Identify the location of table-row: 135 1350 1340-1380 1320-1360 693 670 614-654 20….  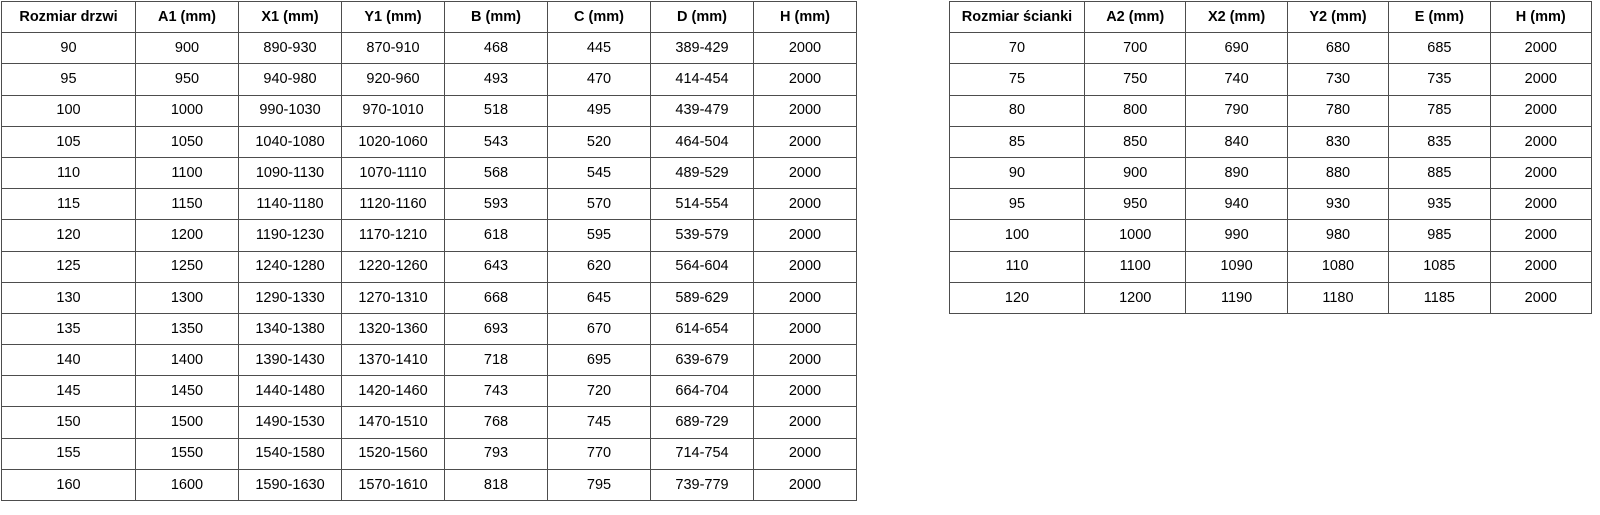
(429, 329).